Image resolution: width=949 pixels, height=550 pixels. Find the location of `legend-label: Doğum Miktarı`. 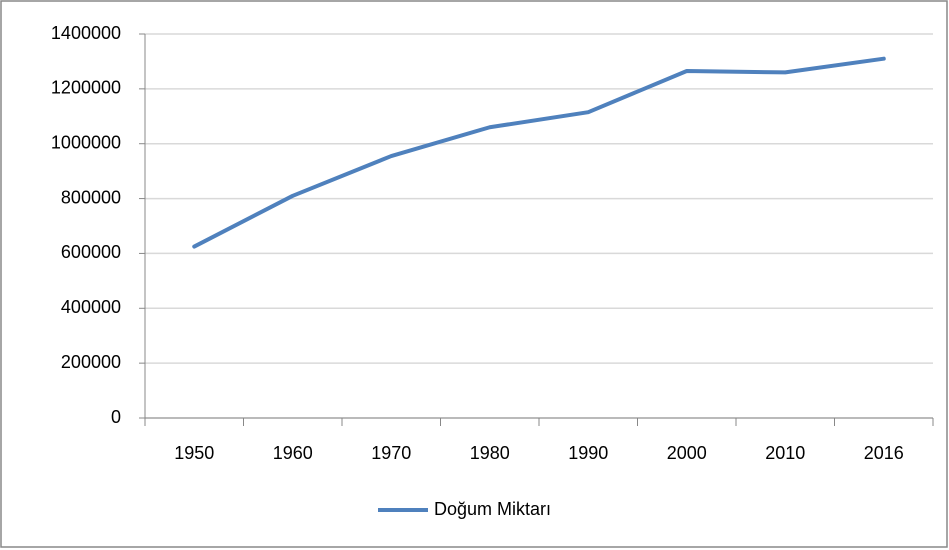

legend-label: Doğum Miktarı is located at coordinates (492, 509).